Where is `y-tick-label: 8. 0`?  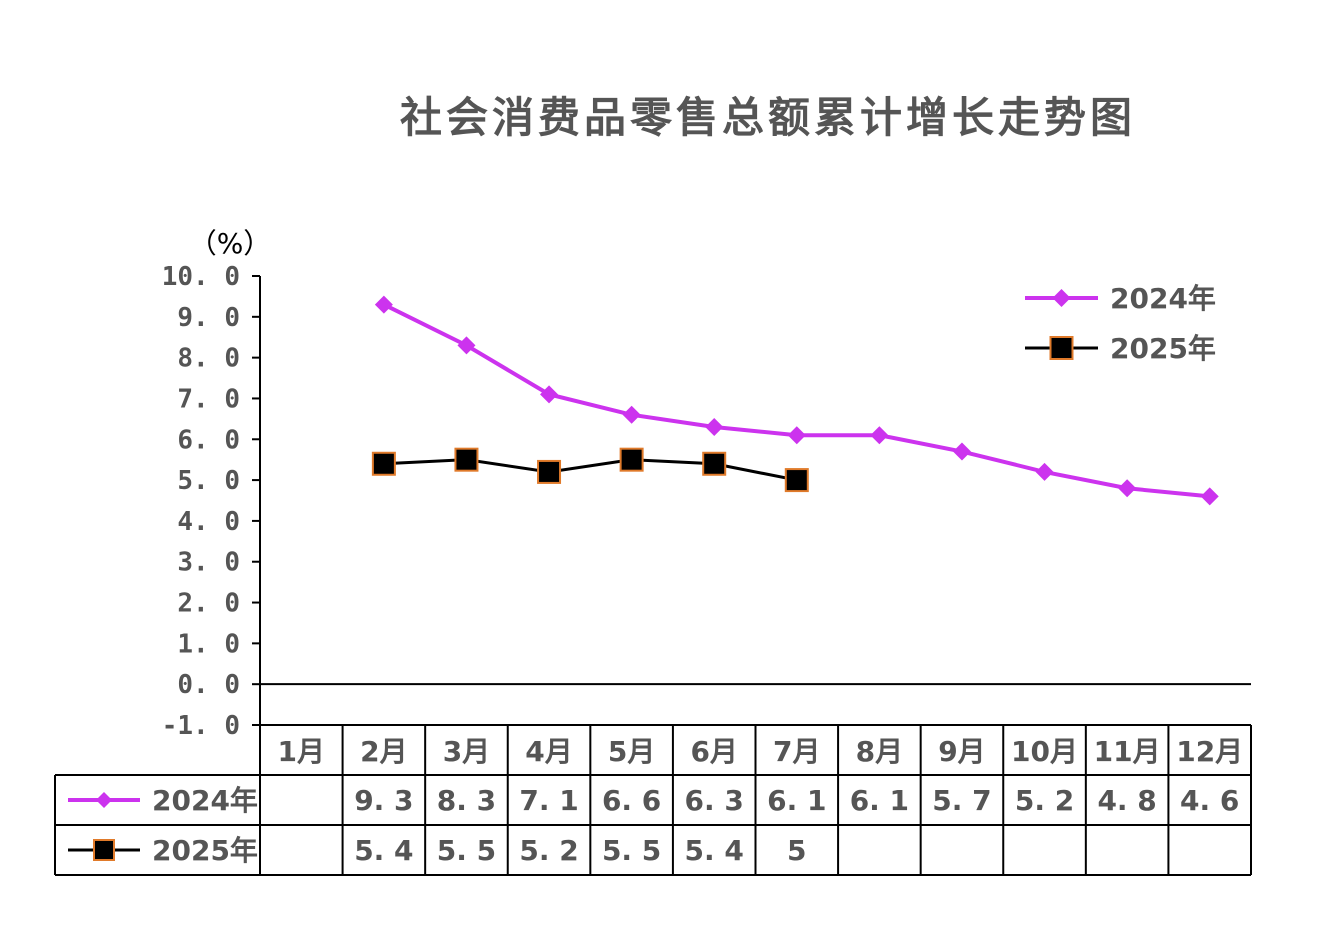 y-tick-label: 8. 0 is located at coordinates (208, 359).